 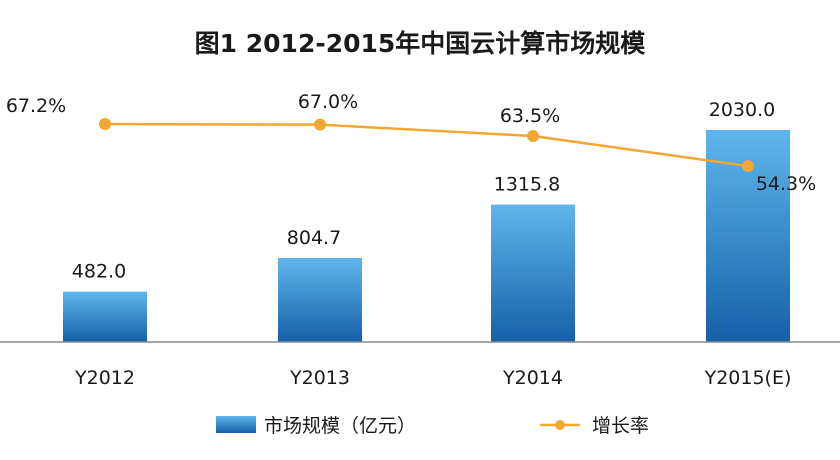 What do you see at coordinates (748, 378) in the screenshot?
I see `category-label: Y2015(E)` at bounding box center [748, 378].